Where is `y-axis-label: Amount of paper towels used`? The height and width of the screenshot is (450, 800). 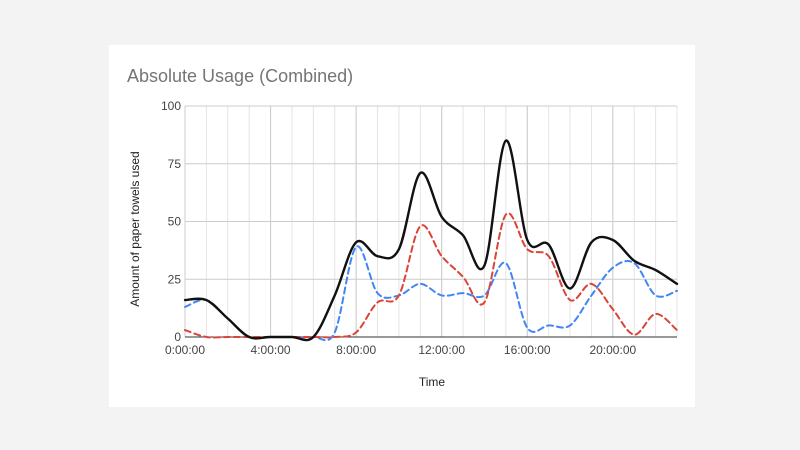
y-axis-label: Amount of paper towels used is located at coordinates (135, 228).